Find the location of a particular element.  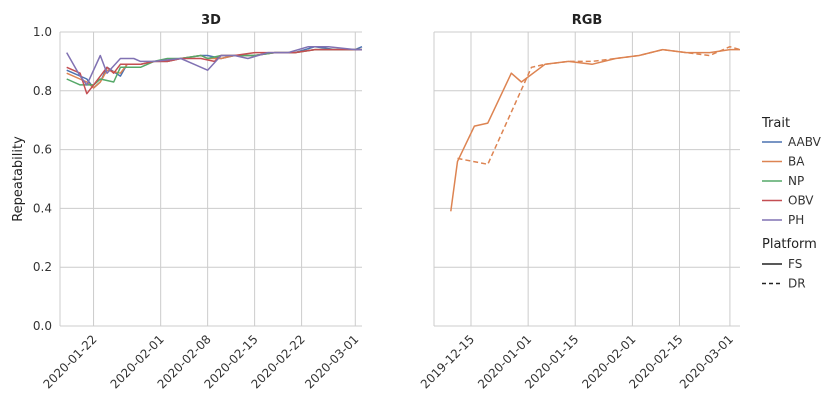

y-tick-label: 0.4 is located at coordinates (42, 208).